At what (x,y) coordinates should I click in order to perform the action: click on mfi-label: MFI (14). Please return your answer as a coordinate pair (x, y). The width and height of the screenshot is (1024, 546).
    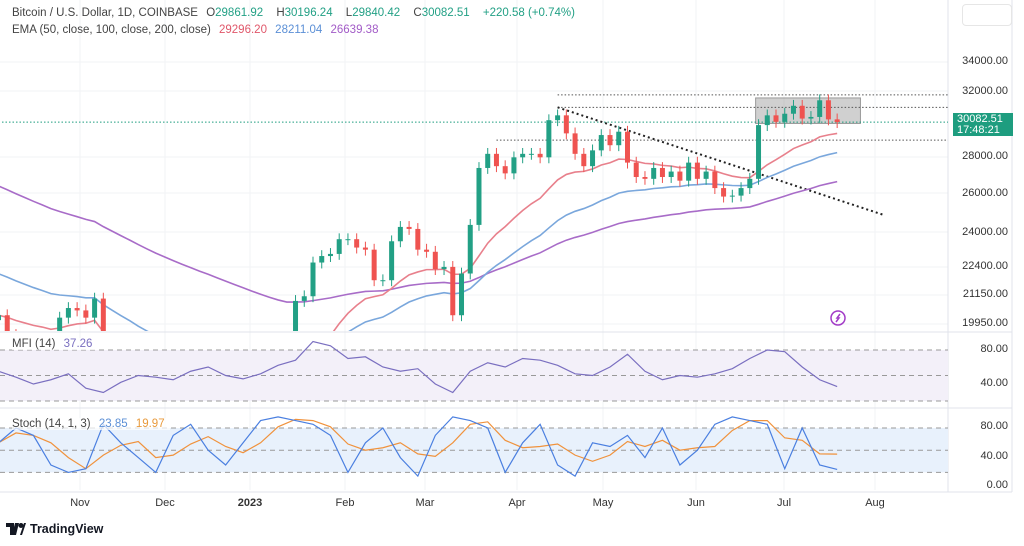
    Looking at the image, I should click on (34, 344).